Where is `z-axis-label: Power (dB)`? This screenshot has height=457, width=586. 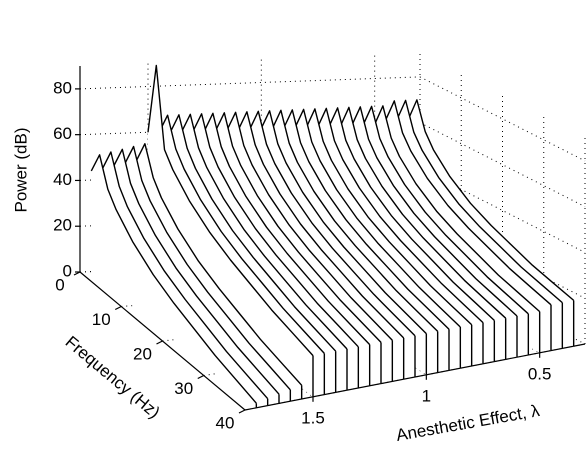
z-axis-label: Power (dB) is located at coordinates (20, 169).